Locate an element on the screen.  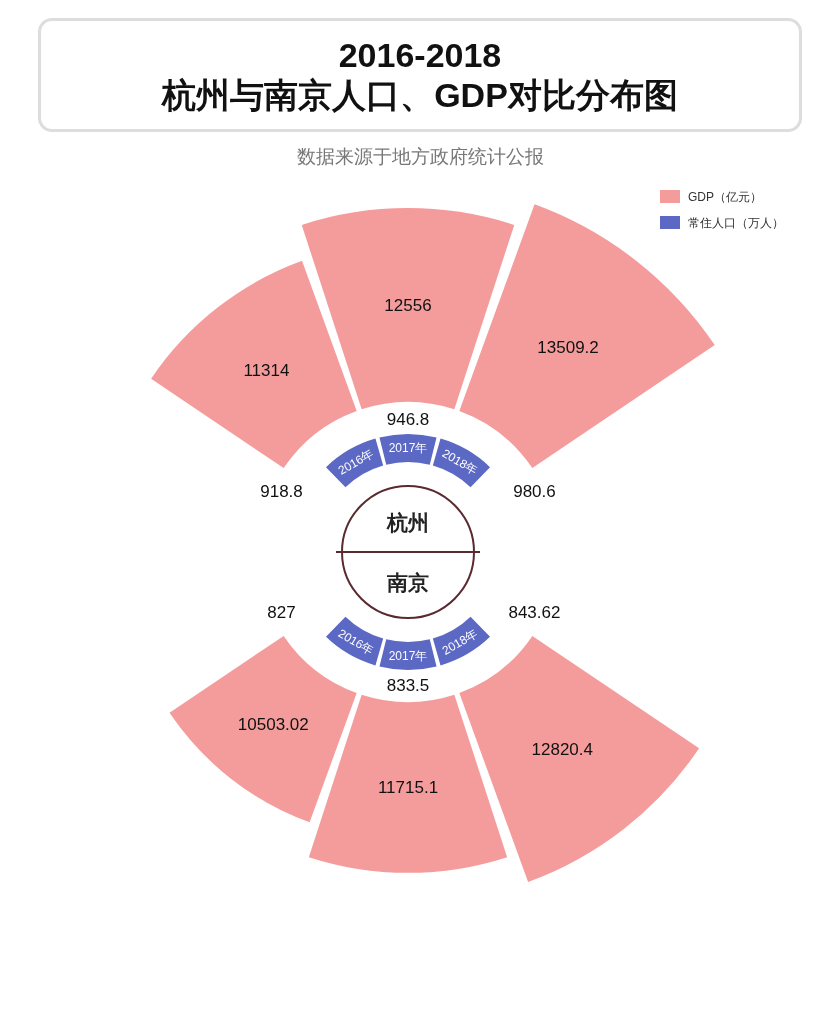
data-label: 11314 is located at coordinates (266, 371).